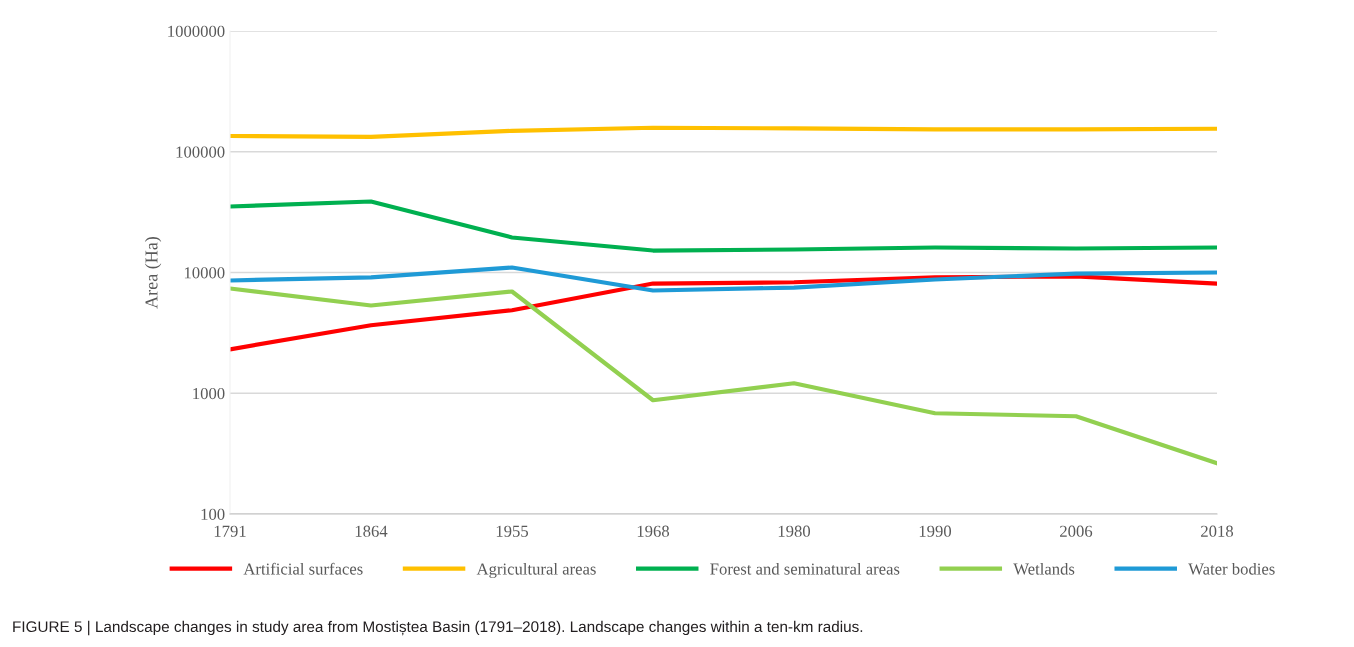  Describe the element at coordinates (536, 570) in the screenshot. I see `legend-label: Agricultural areas` at that location.